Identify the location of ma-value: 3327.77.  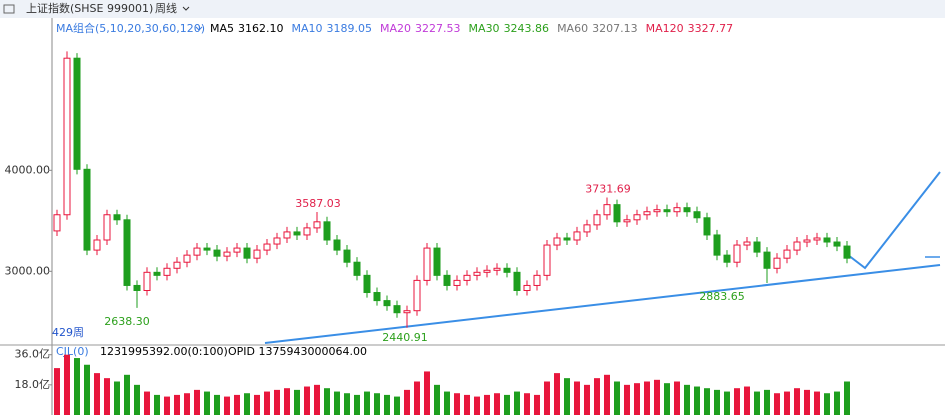
(711, 28).